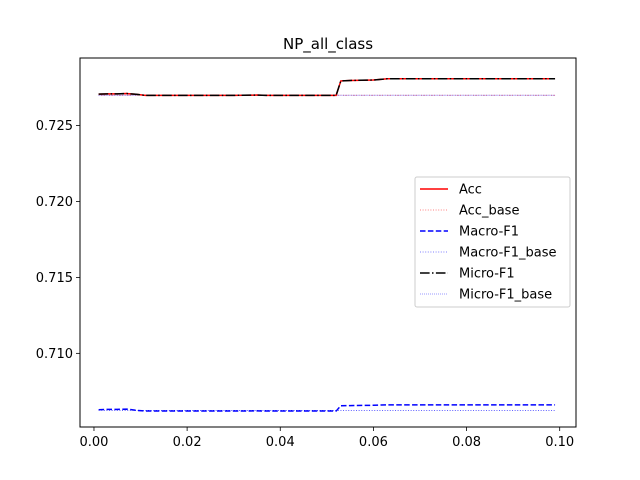  What do you see at coordinates (187, 442) in the screenshot?
I see `x-tick-label: 0.02` at bounding box center [187, 442].